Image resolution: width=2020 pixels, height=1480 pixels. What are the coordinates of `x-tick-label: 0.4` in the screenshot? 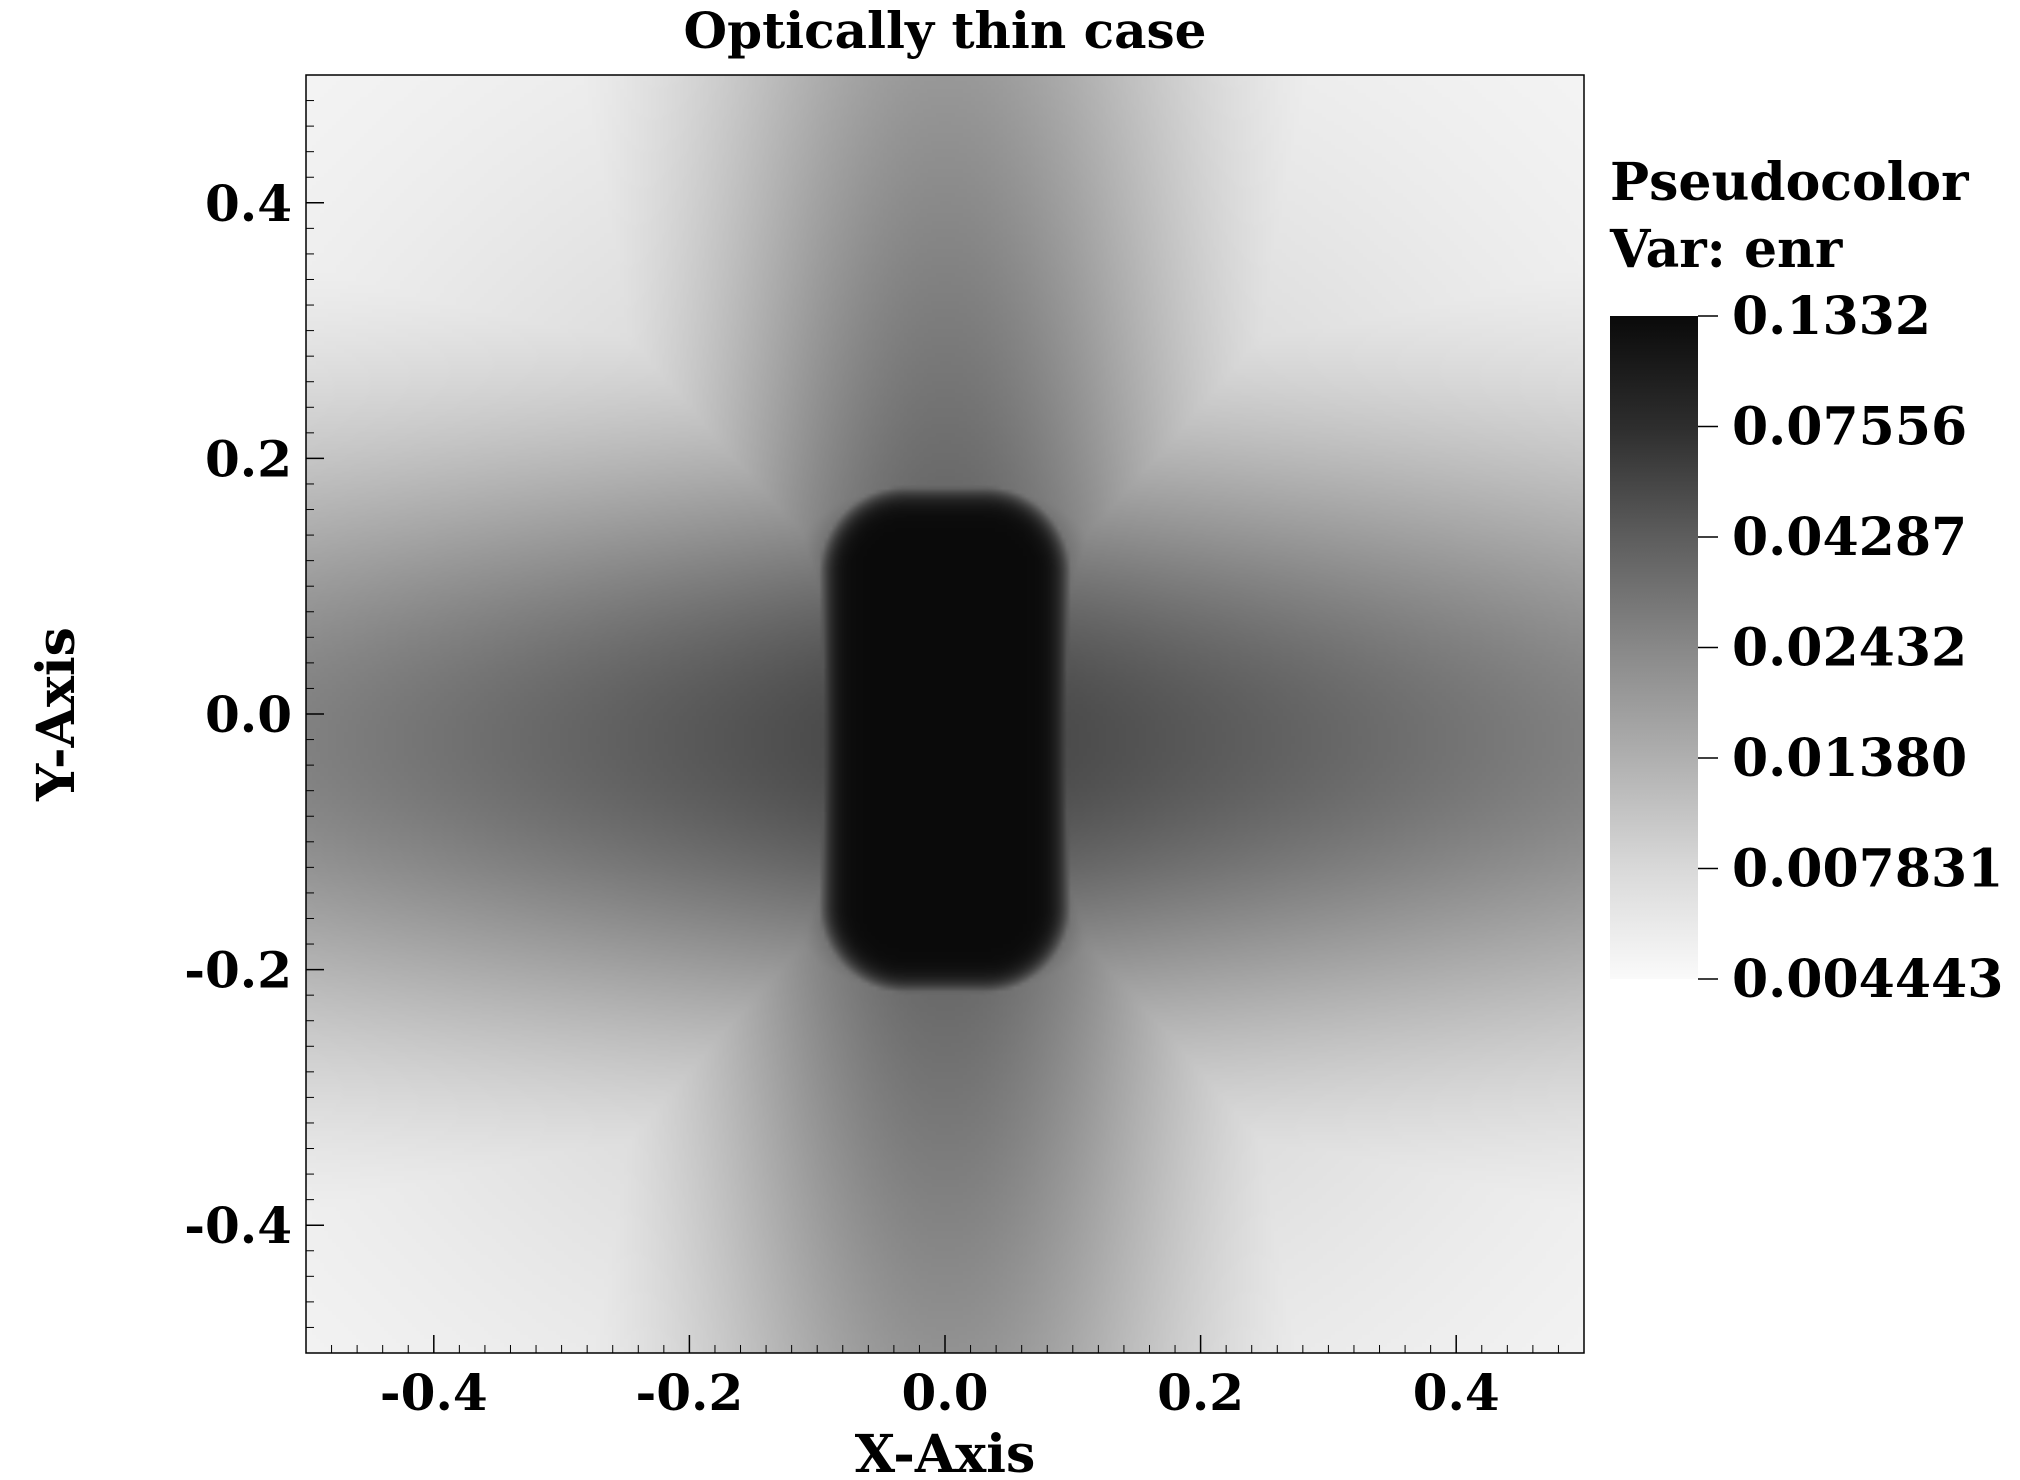 It's located at (1456, 1392).